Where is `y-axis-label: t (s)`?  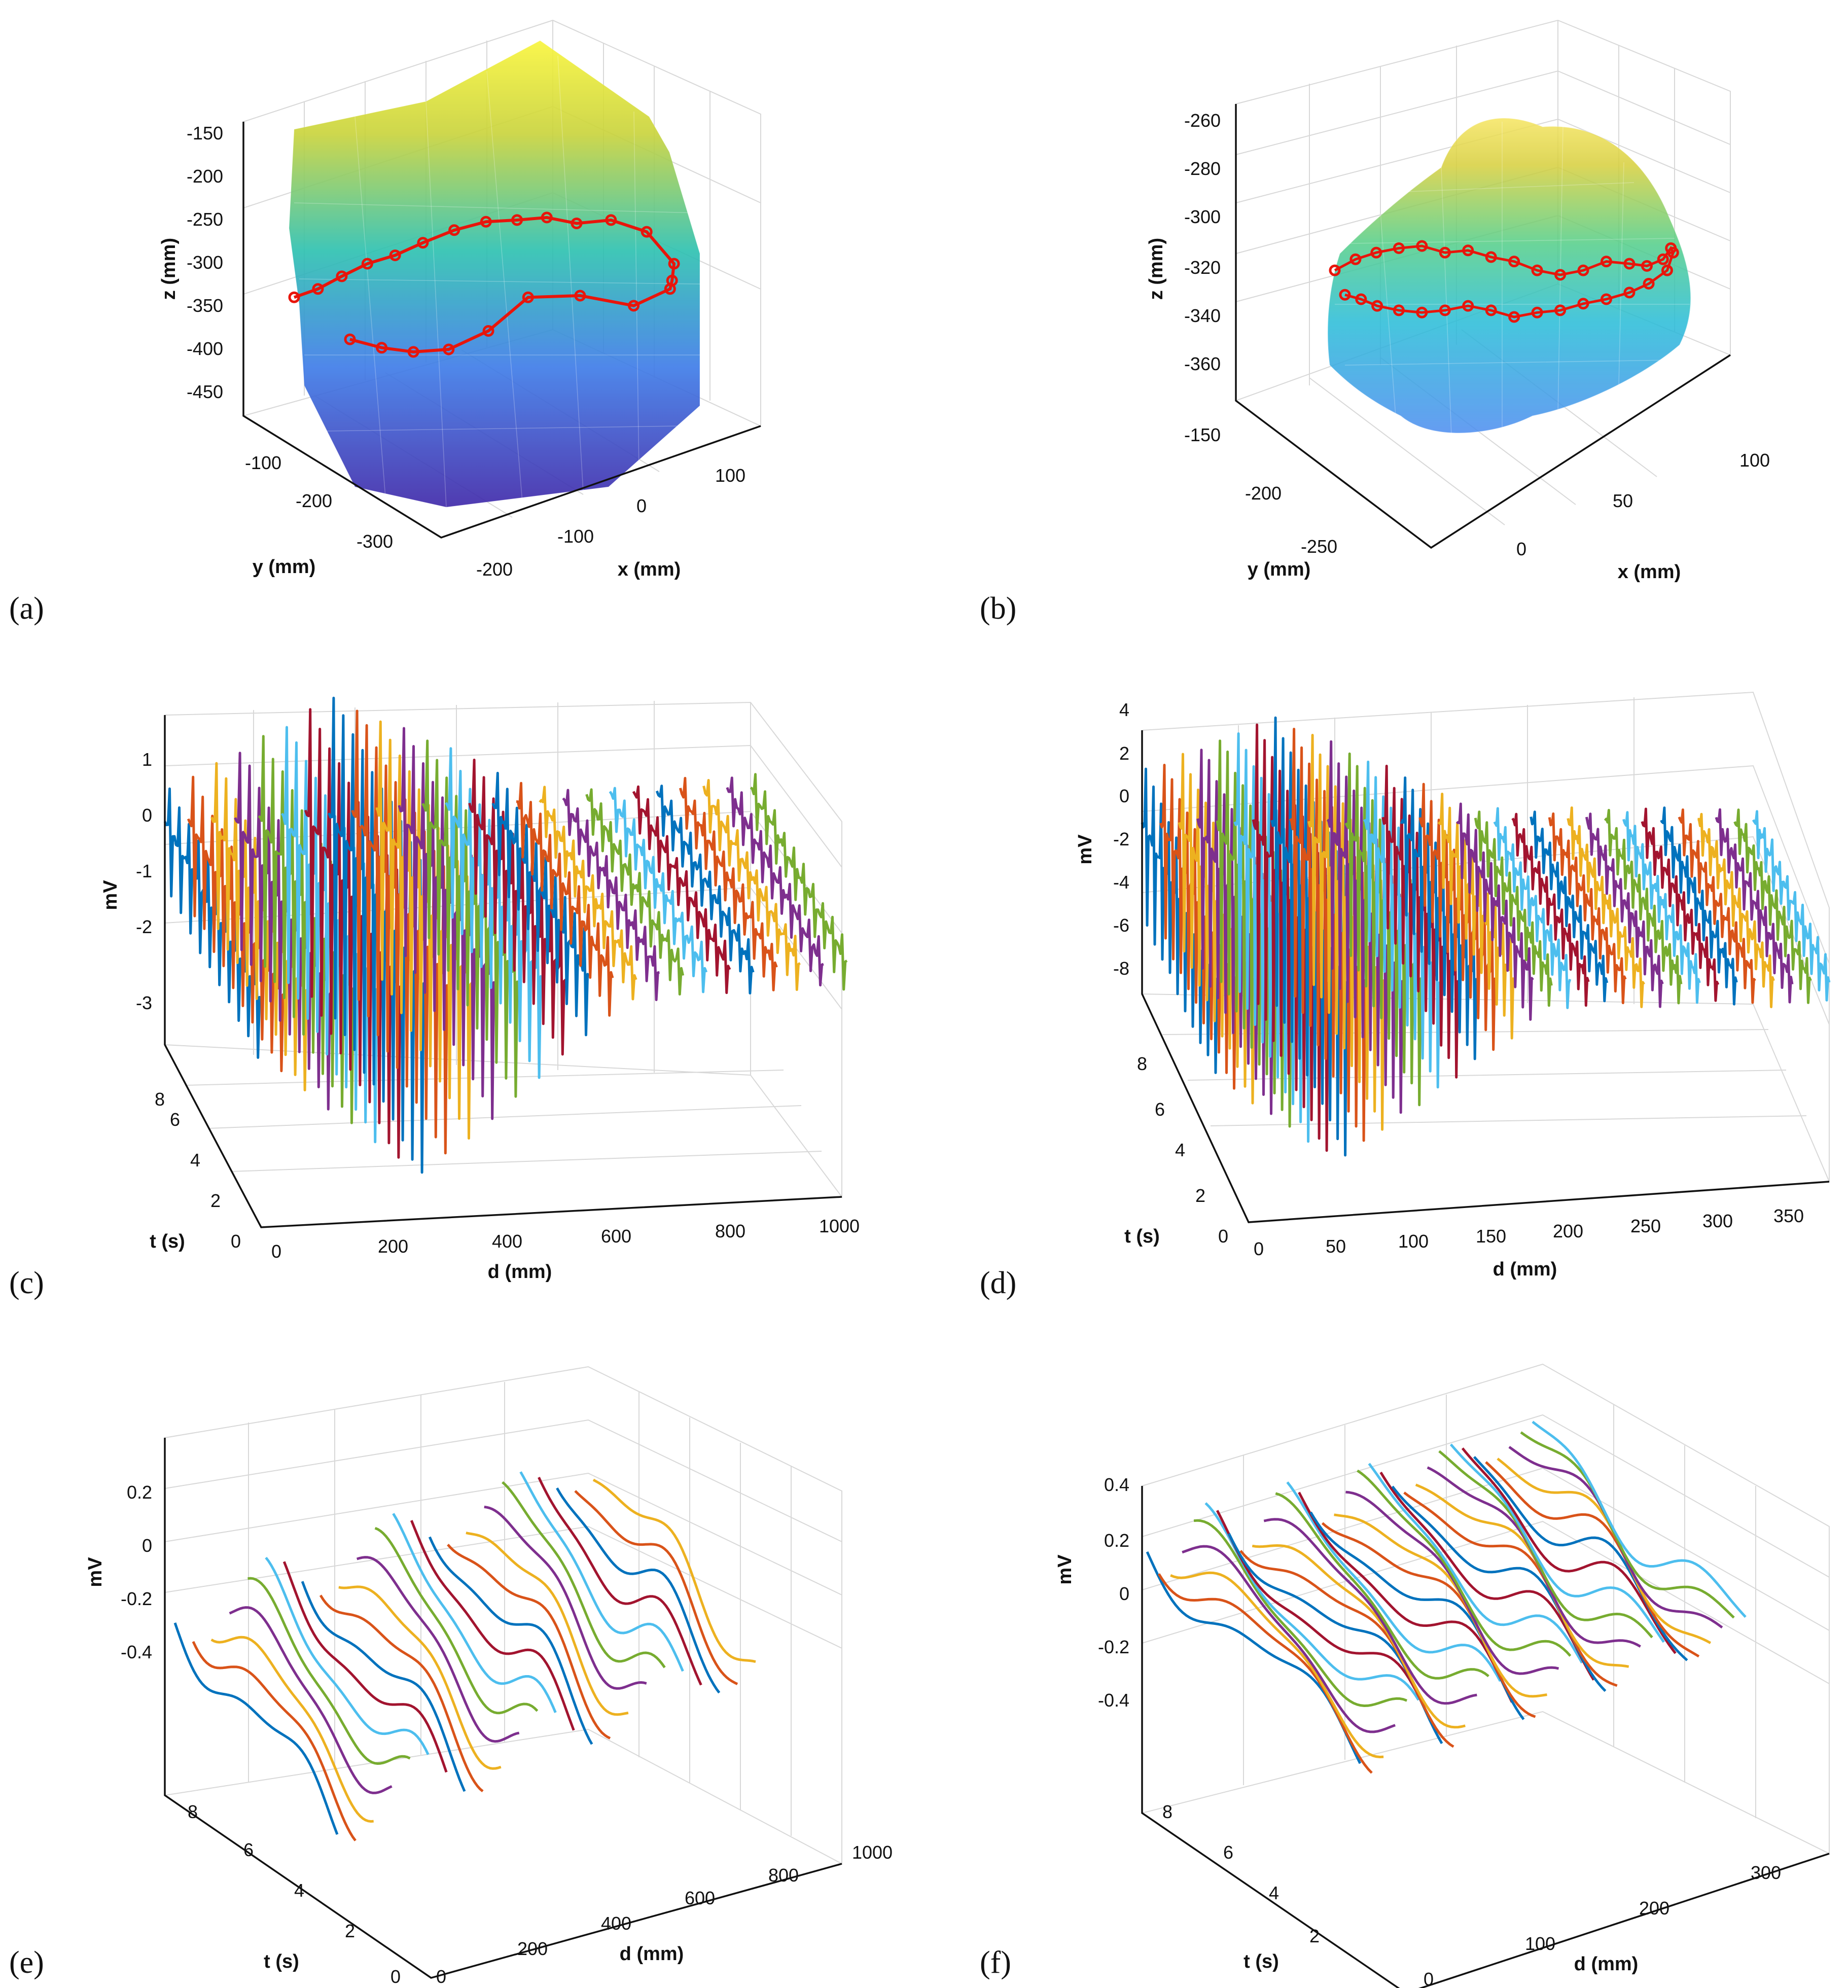
y-axis-label: t (s) is located at coordinates (167, 1241).